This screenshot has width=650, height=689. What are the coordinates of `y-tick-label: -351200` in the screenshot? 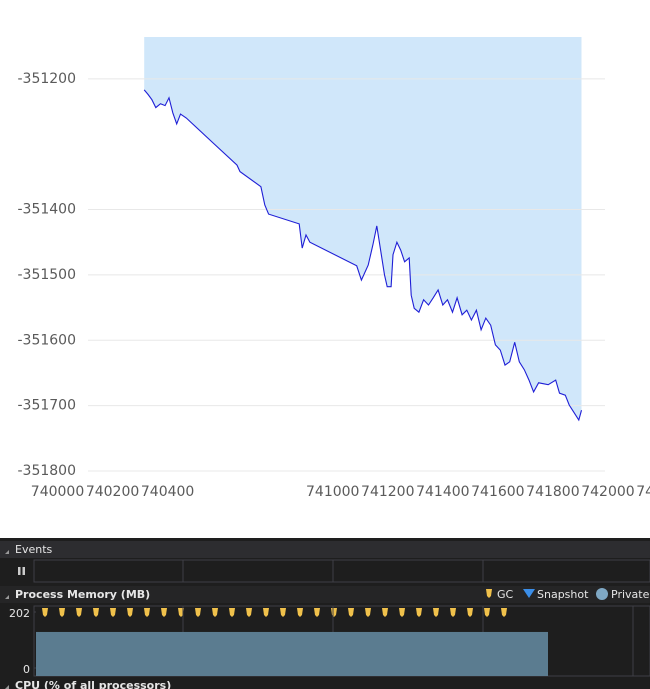 It's located at (47, 79).